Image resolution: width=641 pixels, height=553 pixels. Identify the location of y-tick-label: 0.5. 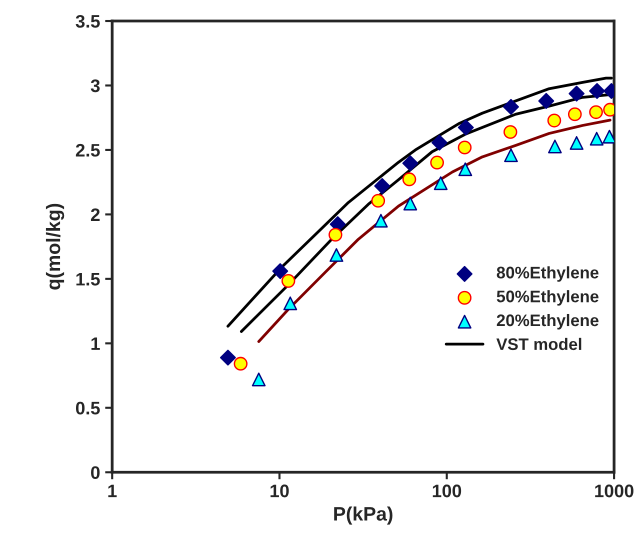
(88, 408).